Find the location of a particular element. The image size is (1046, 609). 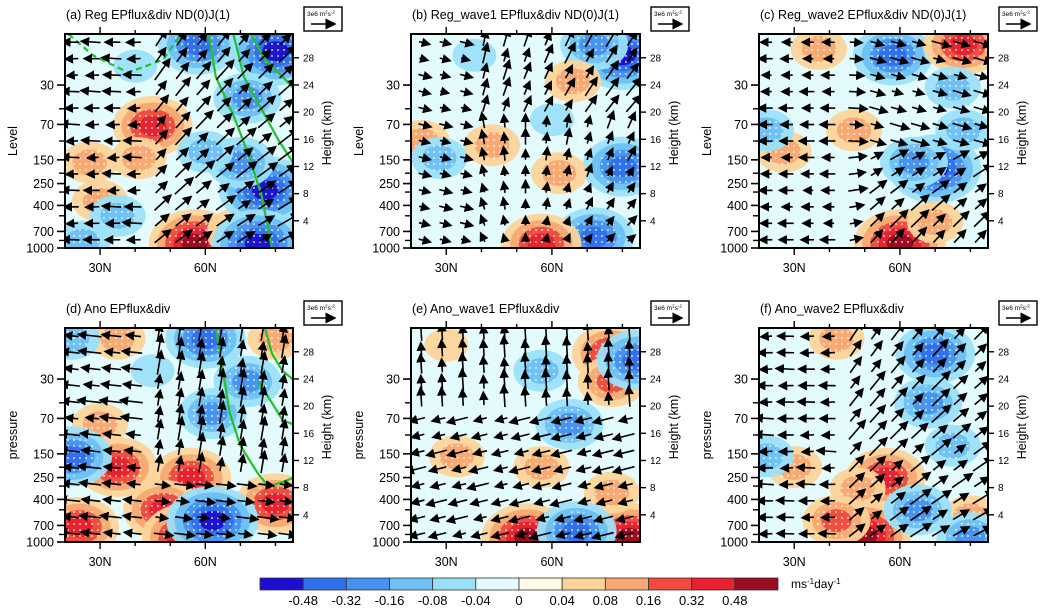

y-right-tick-label: 4 is located at coordinates (653, 515).